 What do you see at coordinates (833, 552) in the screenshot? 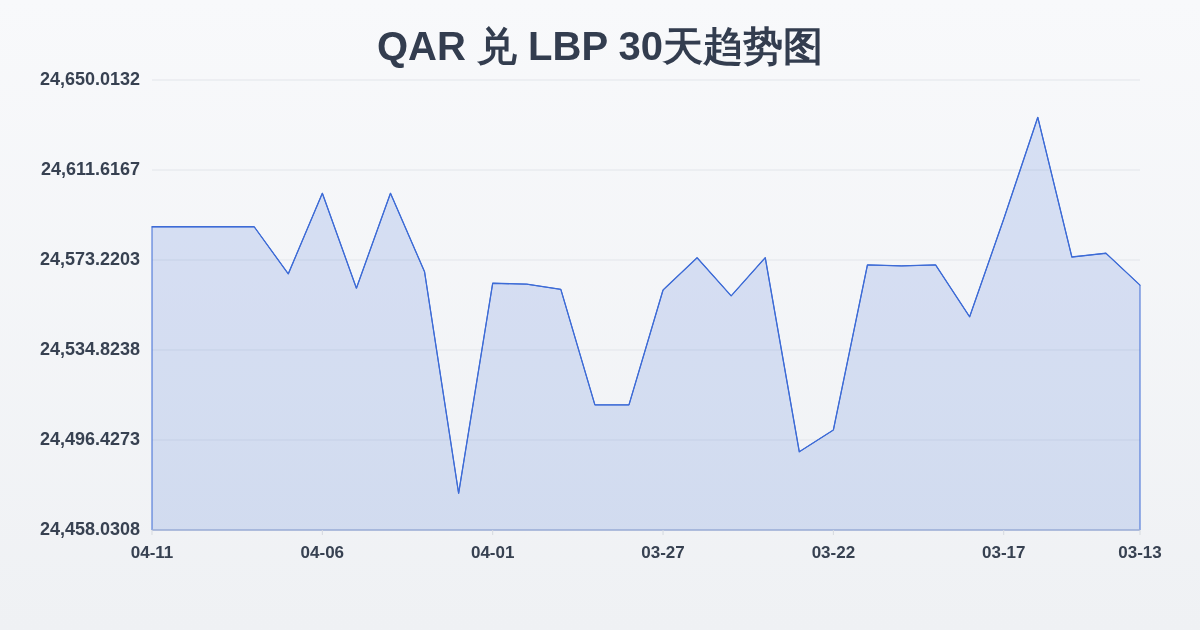
I see `x-tick-label: 03-22` at bounding box center [833, 552].